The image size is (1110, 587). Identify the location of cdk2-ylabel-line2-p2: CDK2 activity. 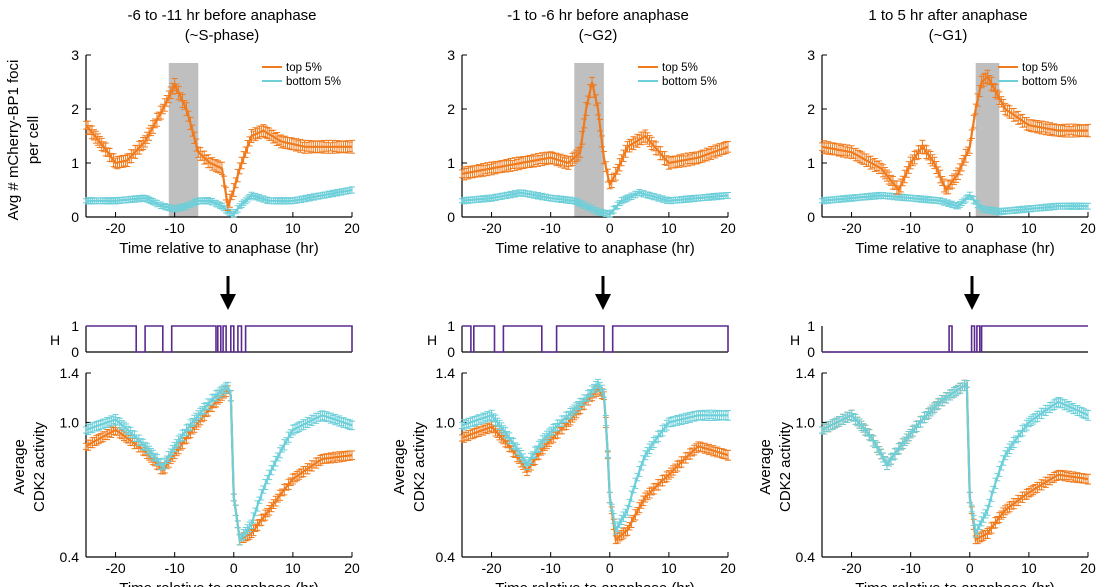
(785, 466).